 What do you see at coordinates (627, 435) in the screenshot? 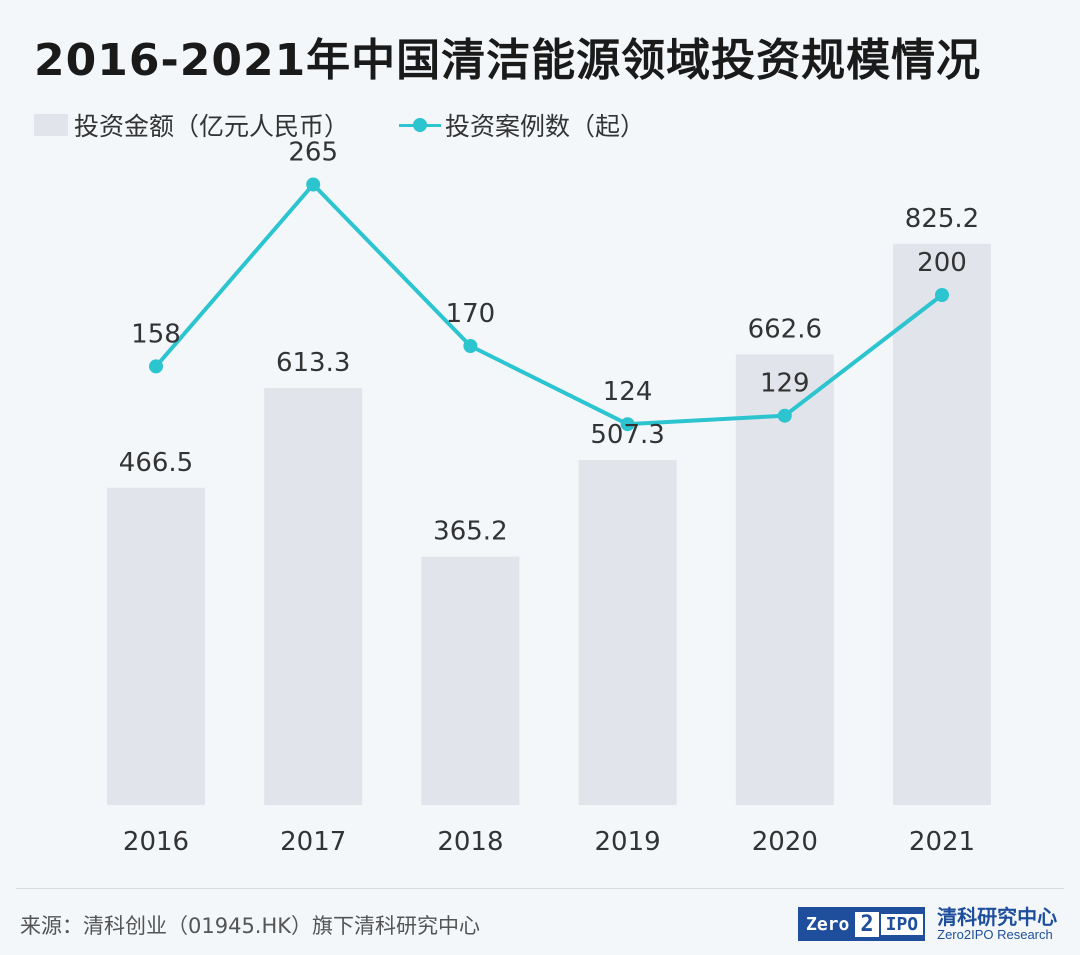
I see `bar-label-2019: 507.3` at bounding box center [627, 435].